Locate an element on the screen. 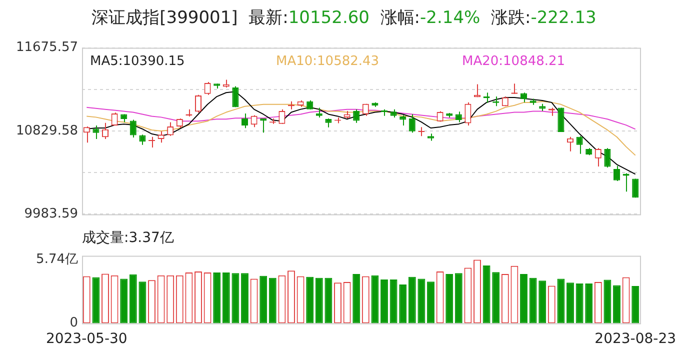  y-tick-label: 9983.59 is located at coordinates (51, 214).